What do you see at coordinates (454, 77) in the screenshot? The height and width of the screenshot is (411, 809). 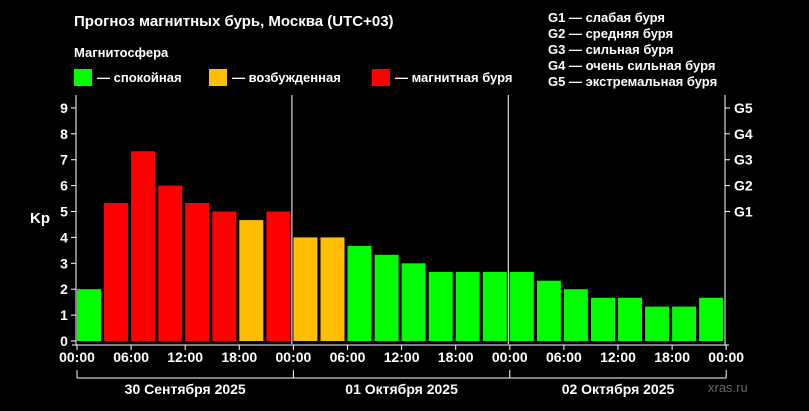 I see `legend-label-storm: — магнитная буря` at bounding box center [454, 77].